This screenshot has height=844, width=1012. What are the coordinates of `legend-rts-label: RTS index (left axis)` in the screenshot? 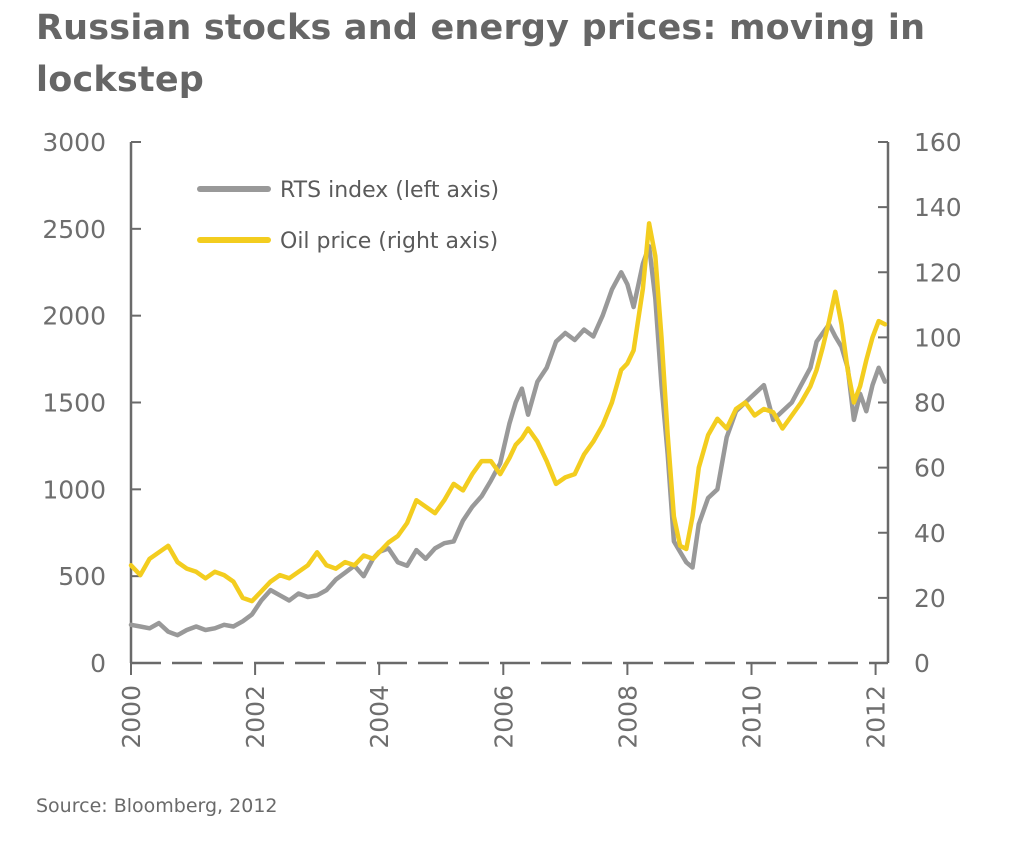 It's located at (389, 190).